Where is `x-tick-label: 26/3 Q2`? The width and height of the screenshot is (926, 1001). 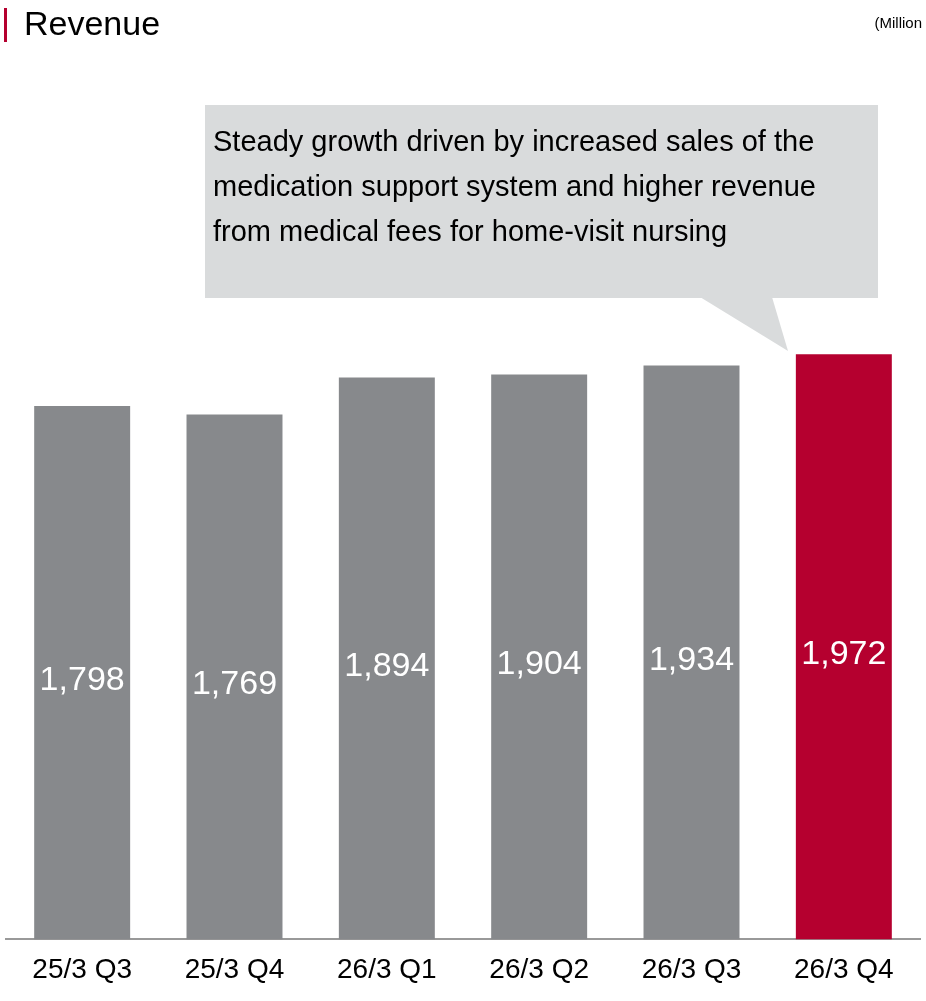
x-tick-label: 26/3 Q2 is located at coordinates (539, 968).